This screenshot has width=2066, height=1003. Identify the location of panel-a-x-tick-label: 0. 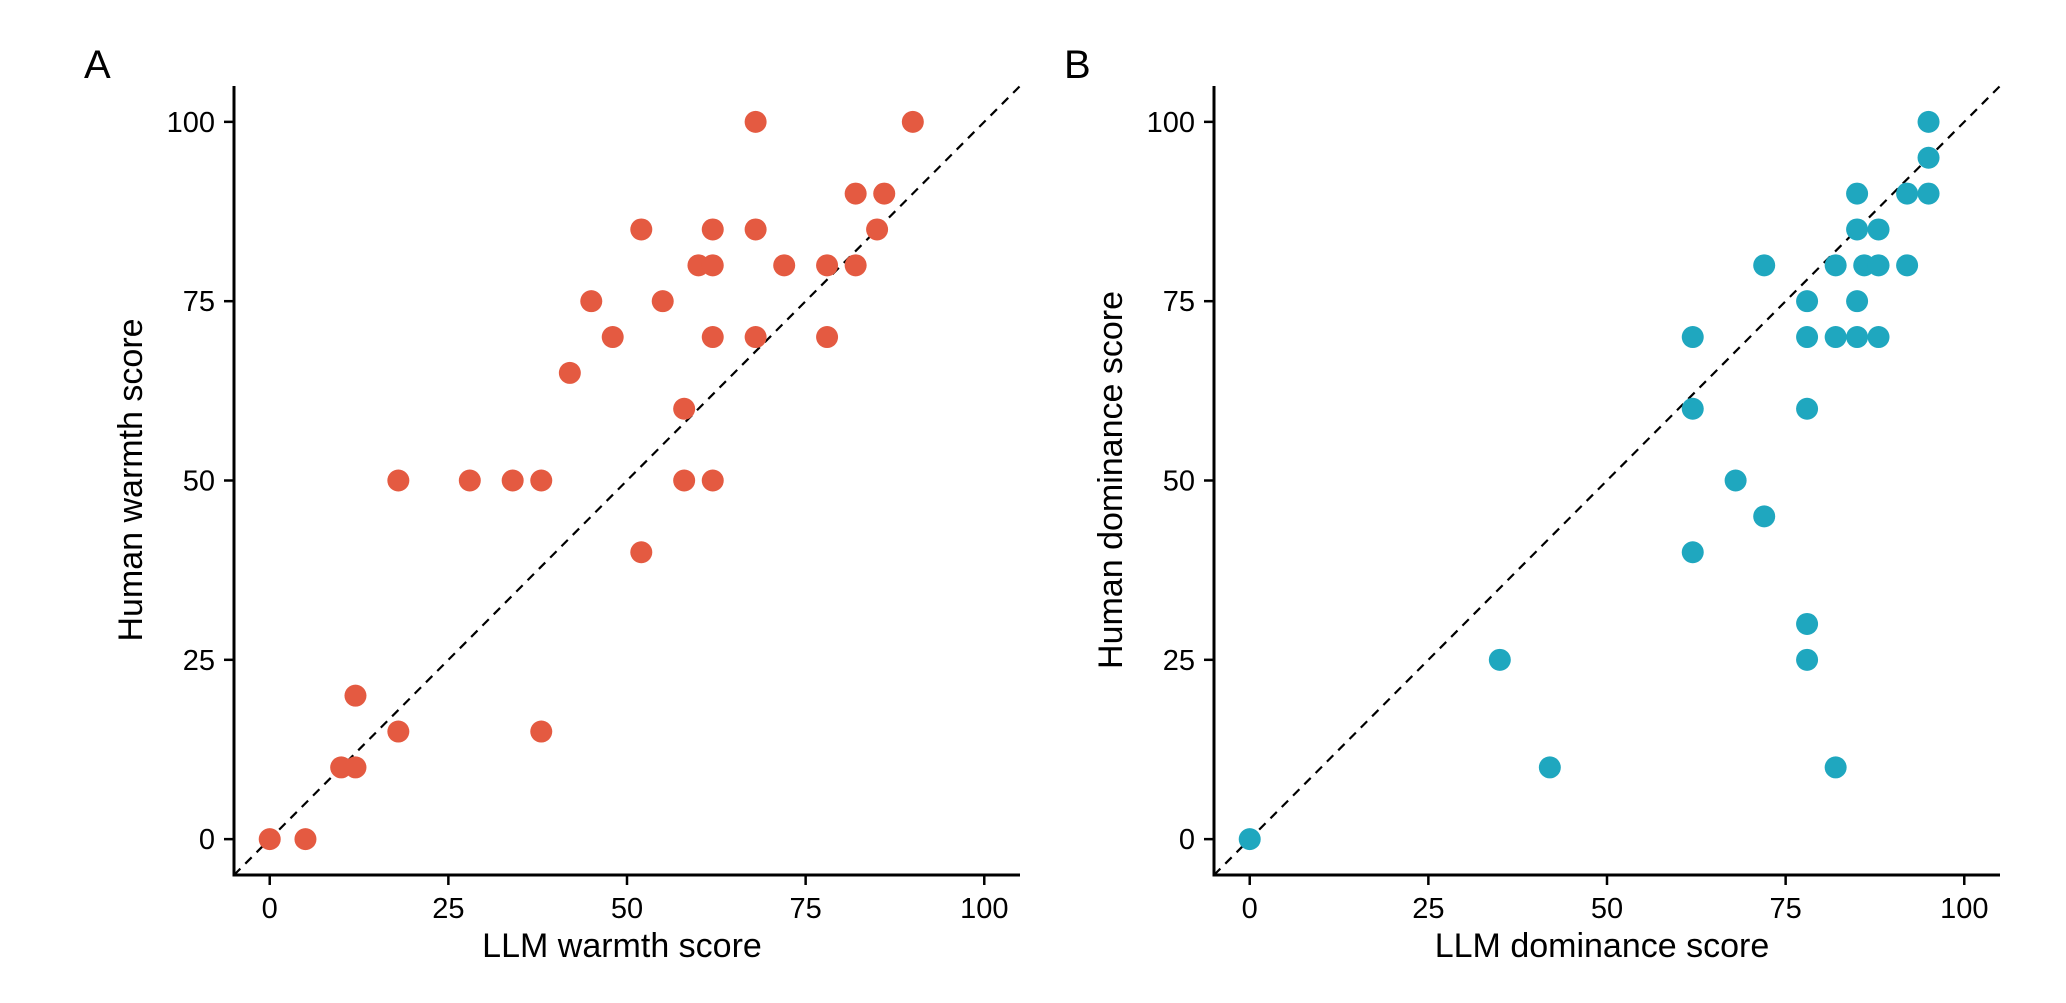
(270, 909).